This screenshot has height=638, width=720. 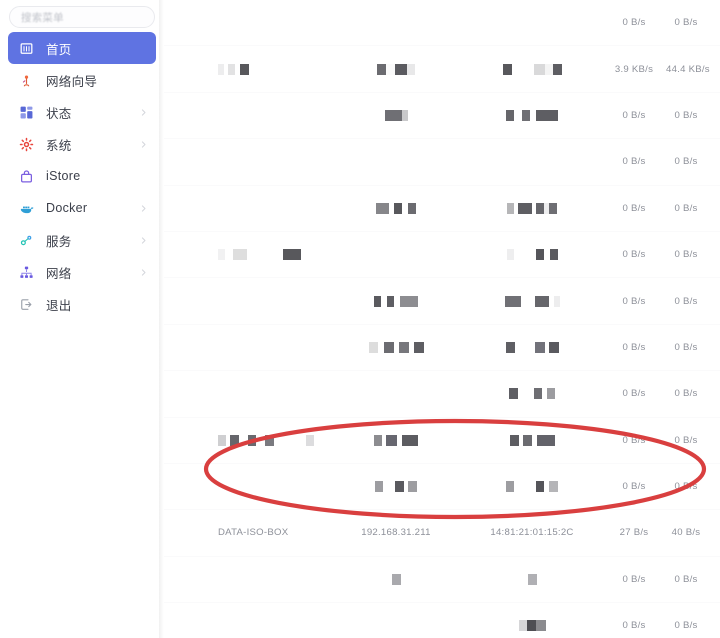 I want to click on cell-upload-speed: 27 B/s, so click(x=634, y=532).